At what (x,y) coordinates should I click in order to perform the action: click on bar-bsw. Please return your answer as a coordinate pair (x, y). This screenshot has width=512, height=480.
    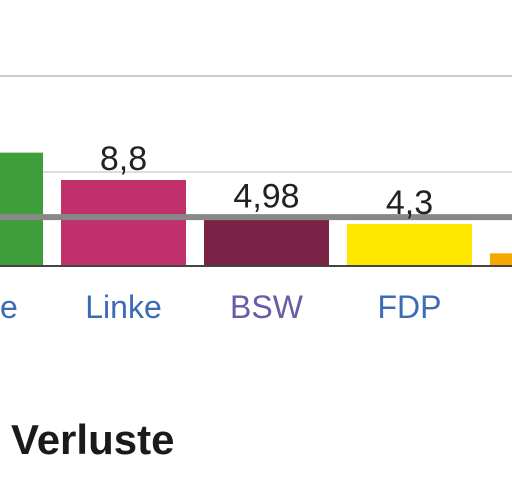
    Looking at the image, I should click on (266, 241).